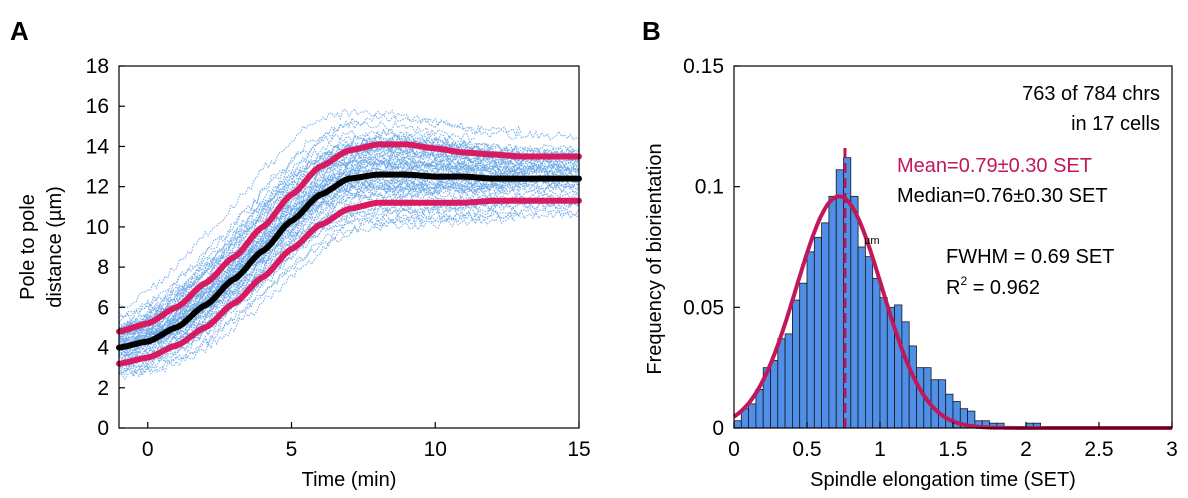 This screenshot has width=1188, height=498. Describe the element at coordinates (952, 449) in the screenshot. I see `x-tick-label: 1.5` at that location.